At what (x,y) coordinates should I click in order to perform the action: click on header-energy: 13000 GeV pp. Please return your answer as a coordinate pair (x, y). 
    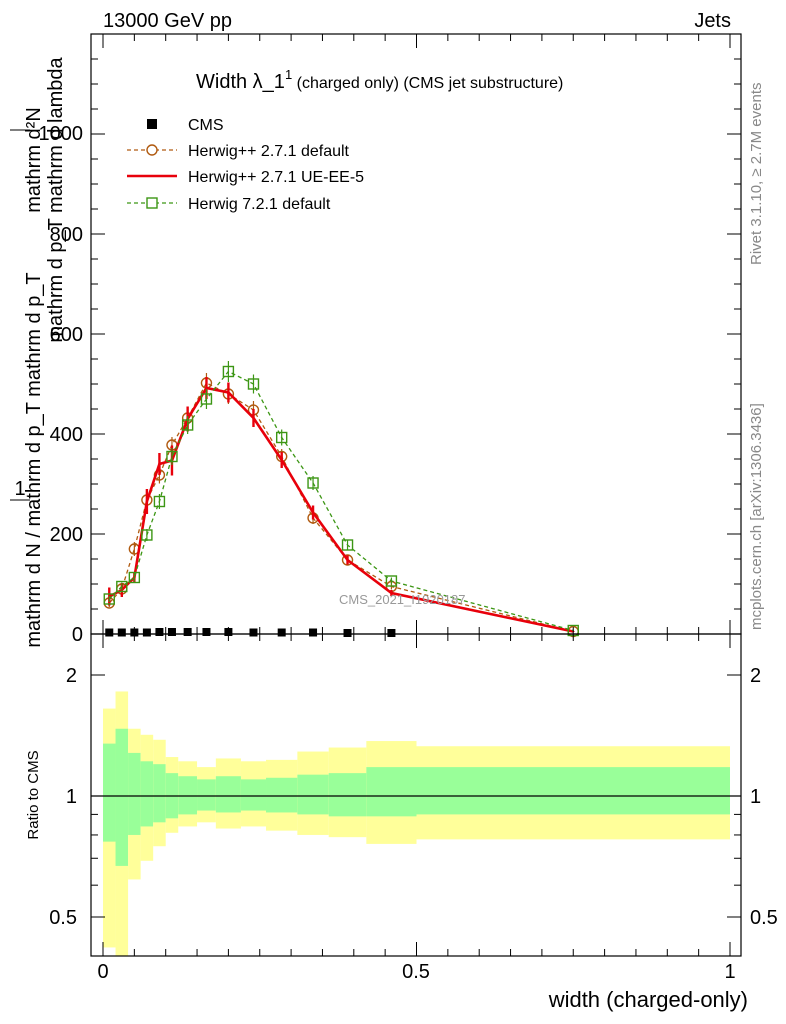
    Looking at the image, I should click on (167, 21).